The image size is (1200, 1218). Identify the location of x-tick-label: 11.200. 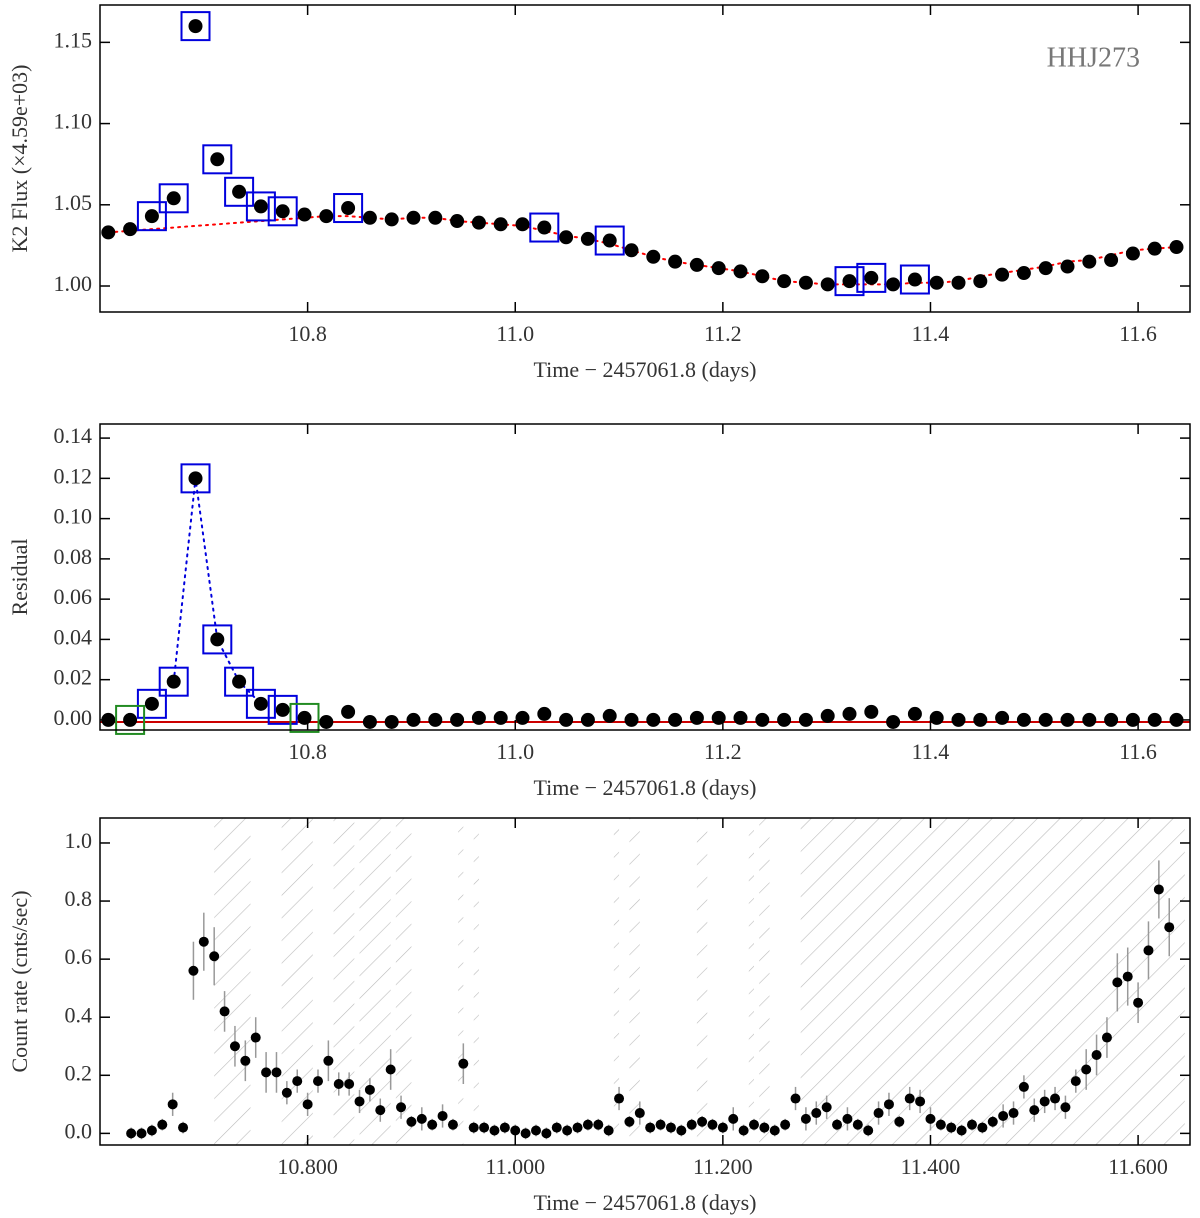
(723, 1166).